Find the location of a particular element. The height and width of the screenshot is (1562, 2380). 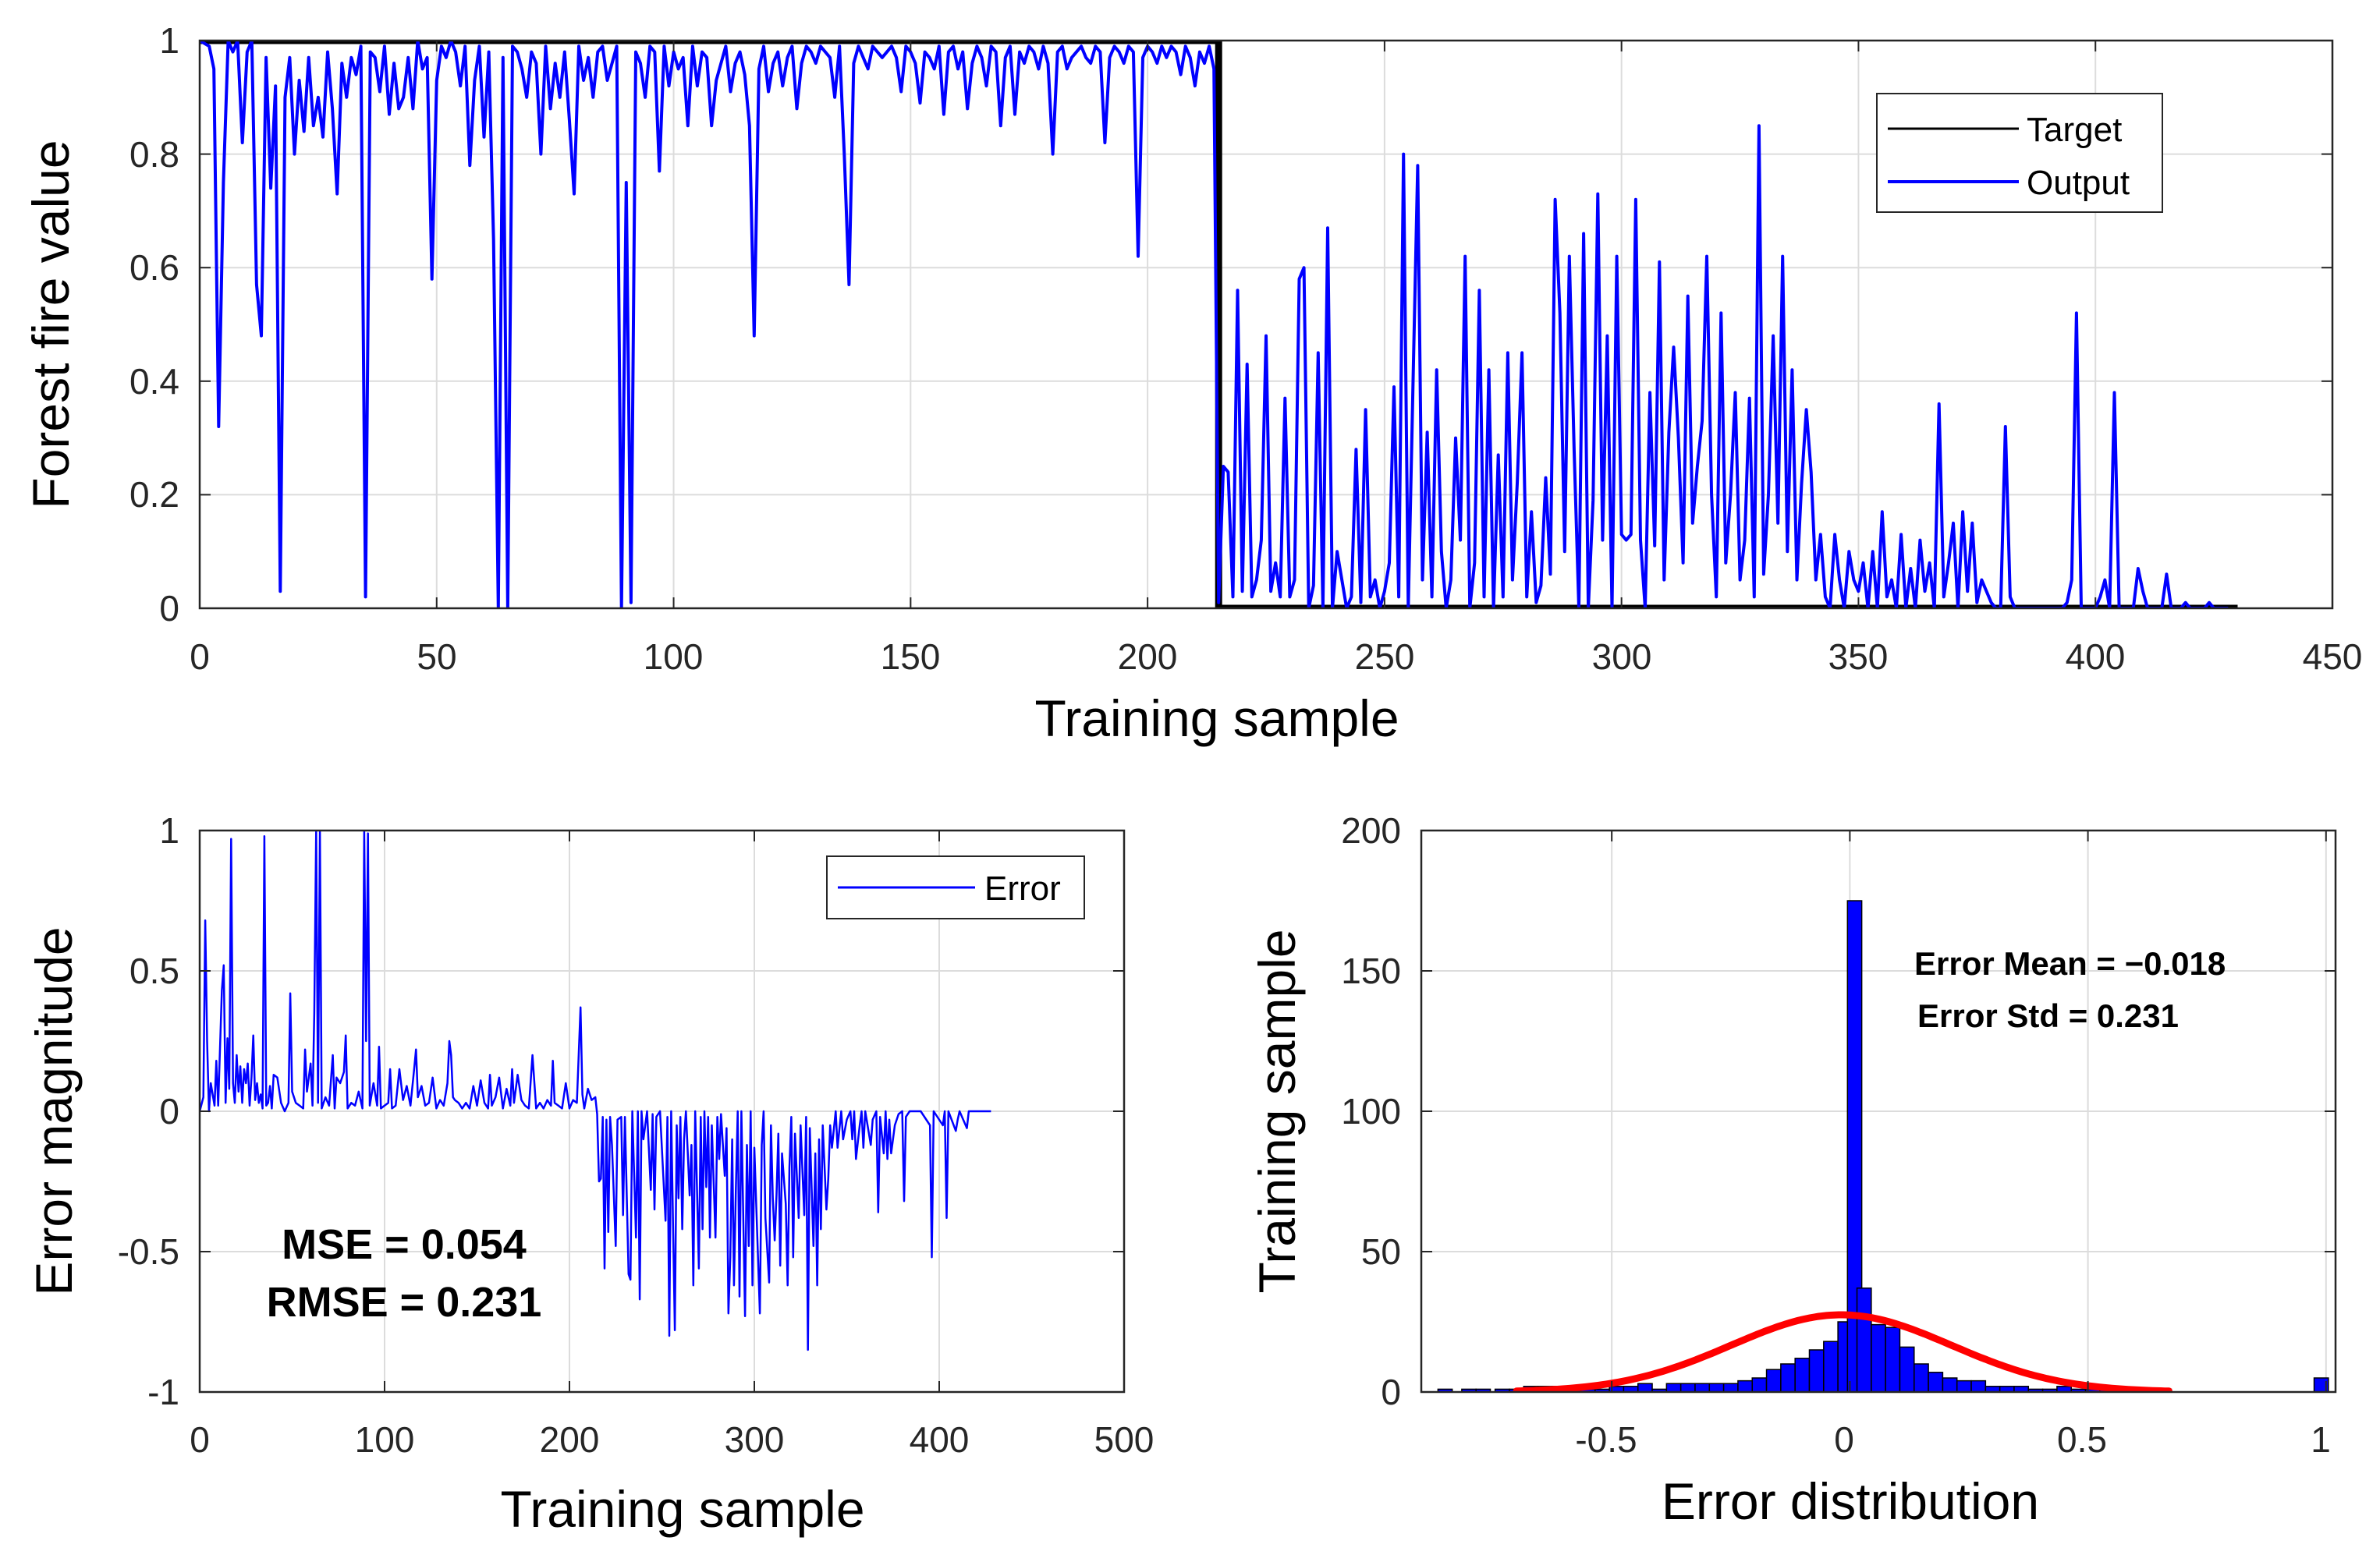

y-tick-label: 0.5 is located at coordinates (154, 971).